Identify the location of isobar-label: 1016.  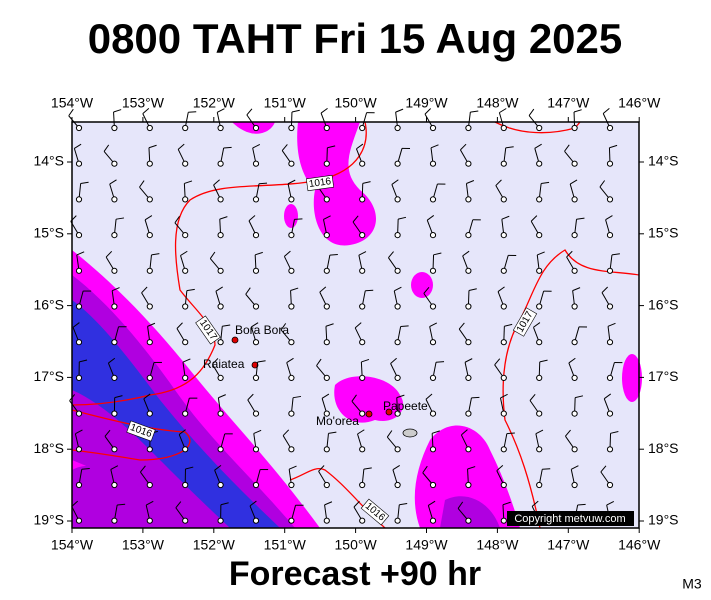
(320, 183).